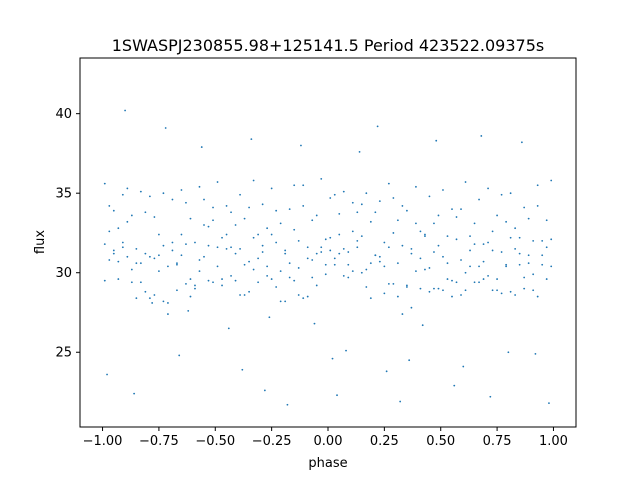  Describe the element at coordinates (440, 441) in the screenshot. I see `x-tick-label: 0.50` at that location.